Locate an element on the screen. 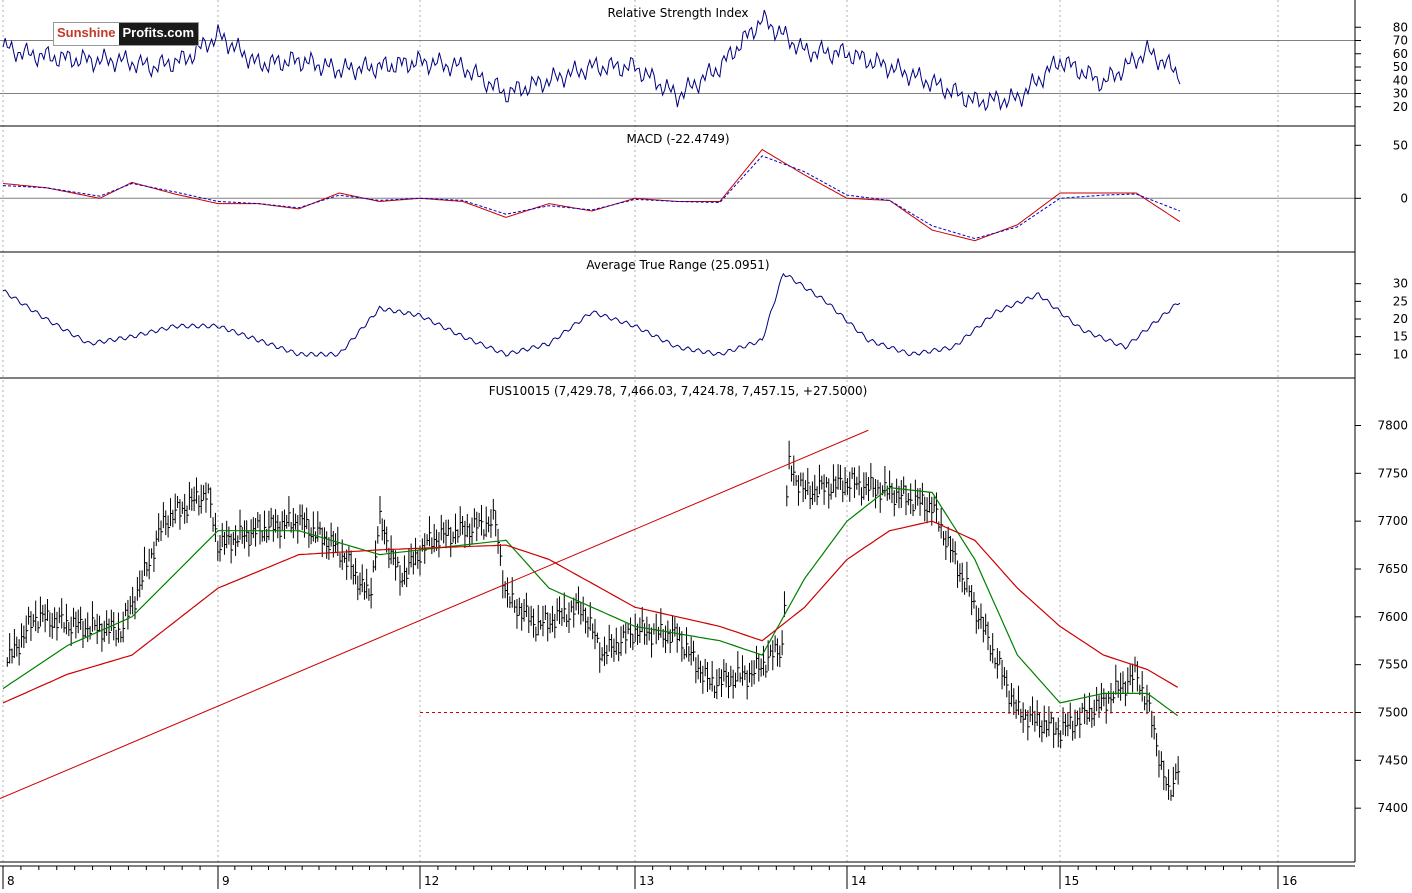  y-tick-label: 70 is located at coordinates (1400, 41).